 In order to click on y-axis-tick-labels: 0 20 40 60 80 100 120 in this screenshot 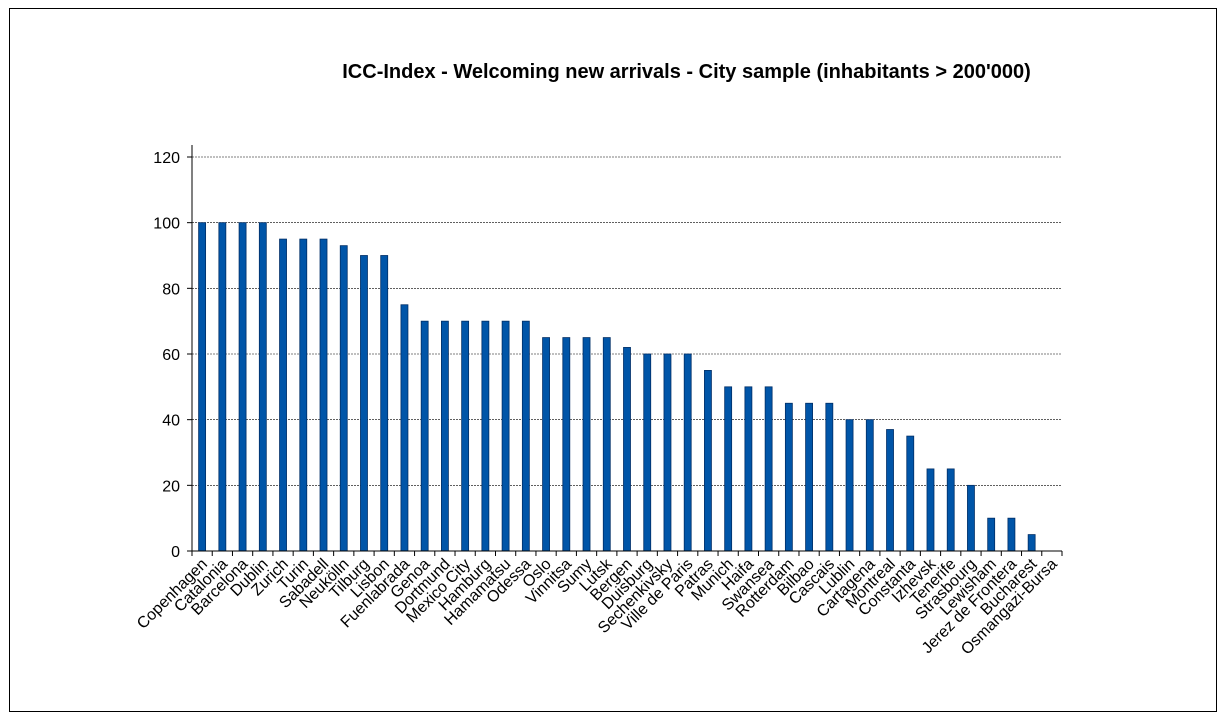, I will do `click(166, 355)`.